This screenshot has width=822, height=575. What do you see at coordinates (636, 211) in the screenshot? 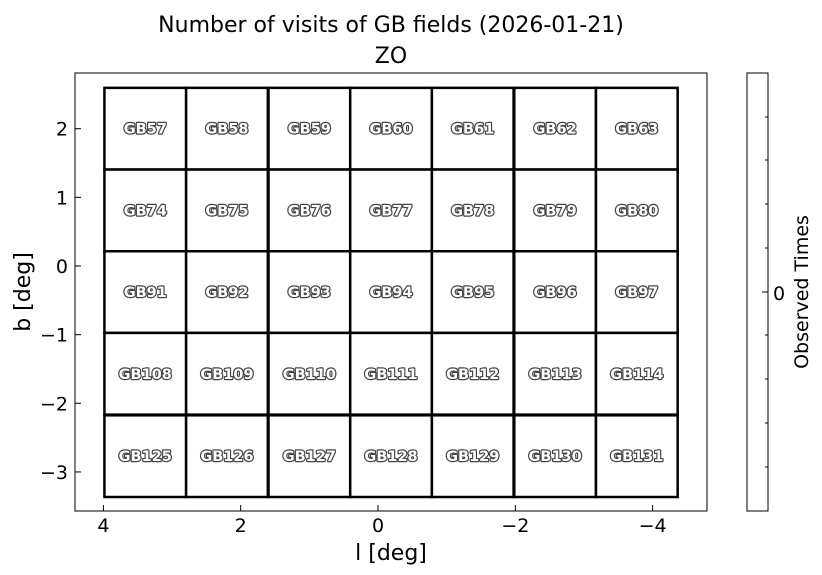
I see `field-label: GB80` at bounding box center [636, 211].